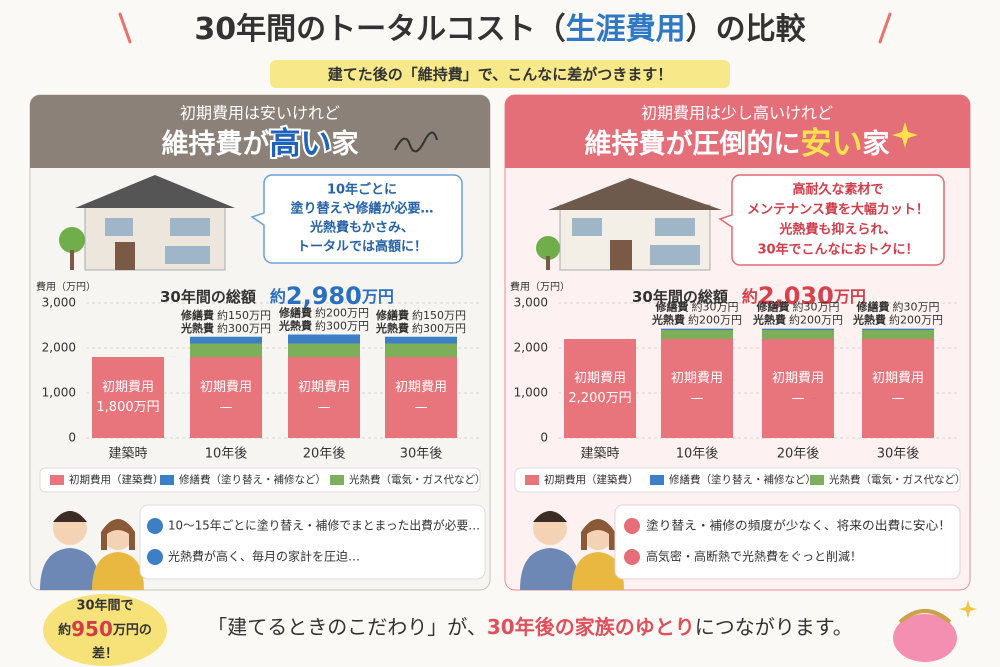 This screenshot has width=1000, height=667. Describe the element at coordinates (324, 296) in the screenshot. I see `total-value: 2,980` at that location.